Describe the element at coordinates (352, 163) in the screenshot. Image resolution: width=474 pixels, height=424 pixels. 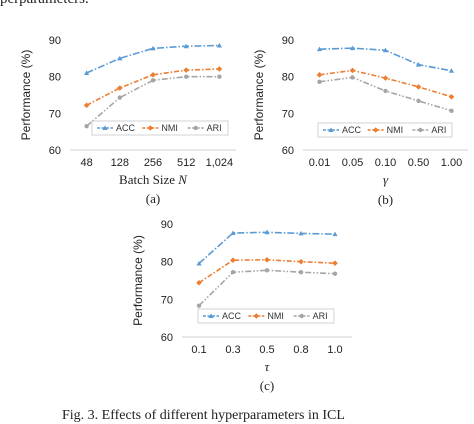
I see `x-tick-label: 0.05` at that location.